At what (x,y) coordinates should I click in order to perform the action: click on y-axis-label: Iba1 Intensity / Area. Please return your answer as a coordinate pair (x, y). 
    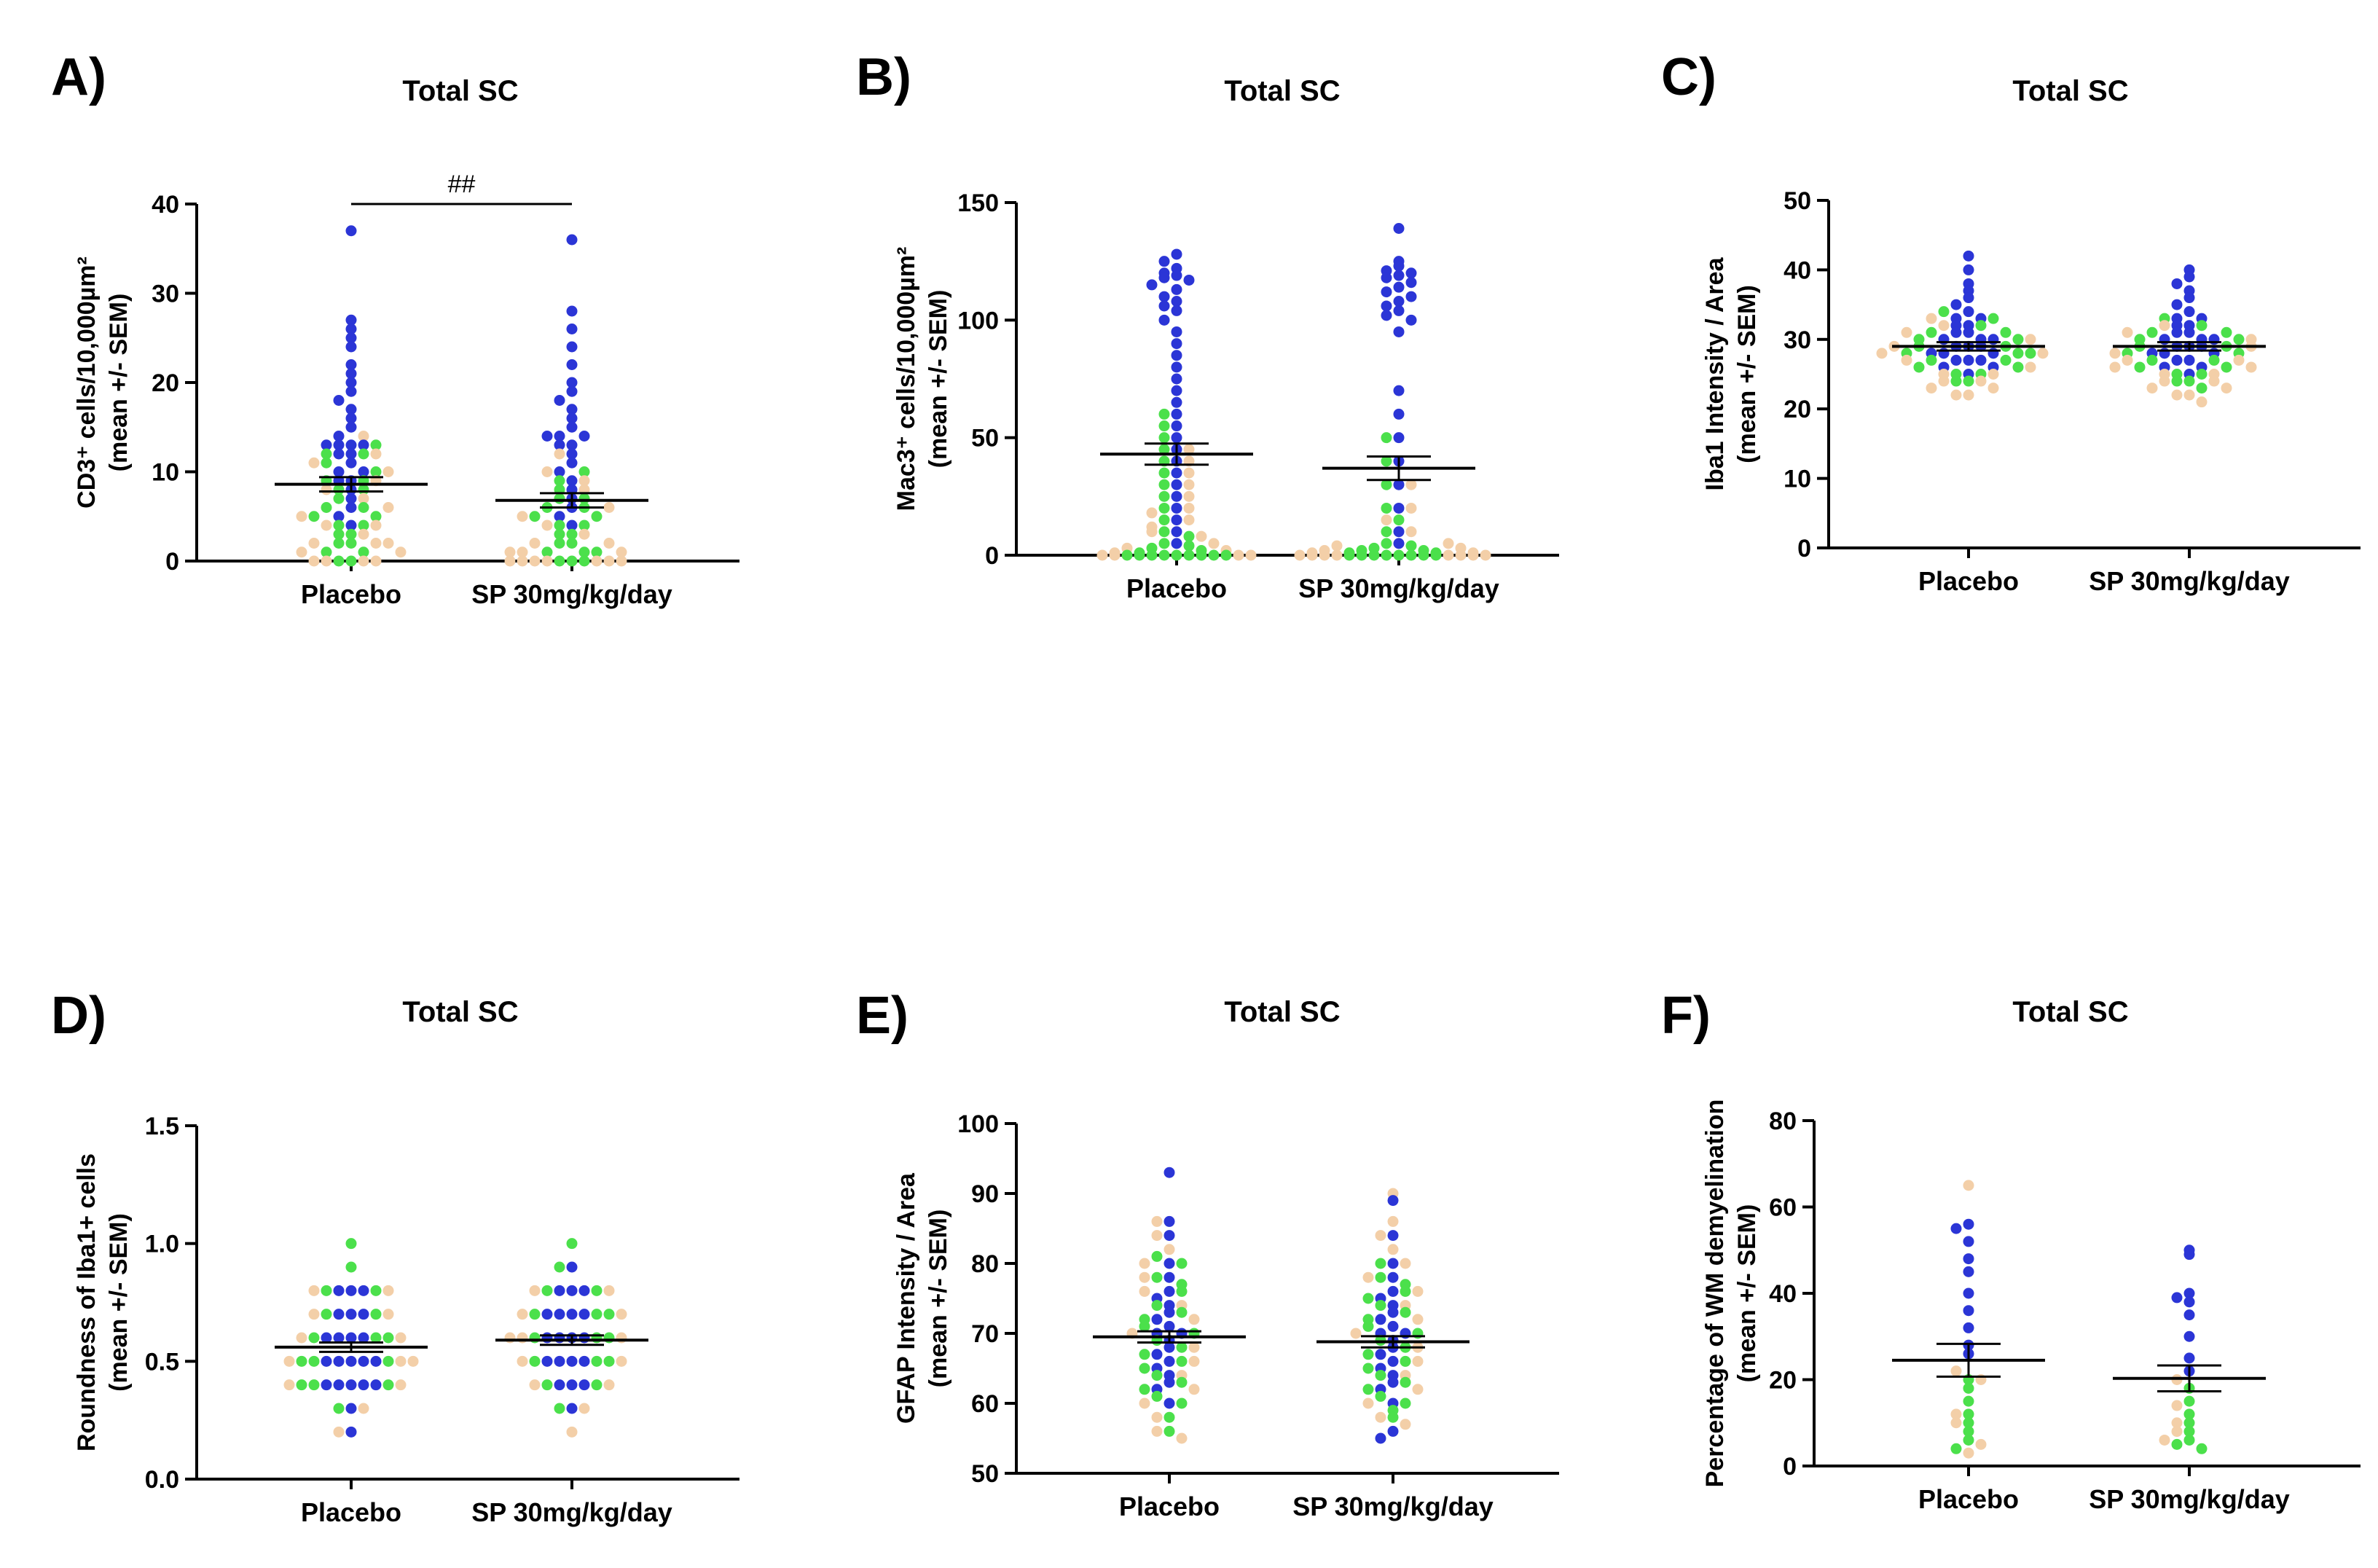
    Looking at the image, I should click on (1715, 373).